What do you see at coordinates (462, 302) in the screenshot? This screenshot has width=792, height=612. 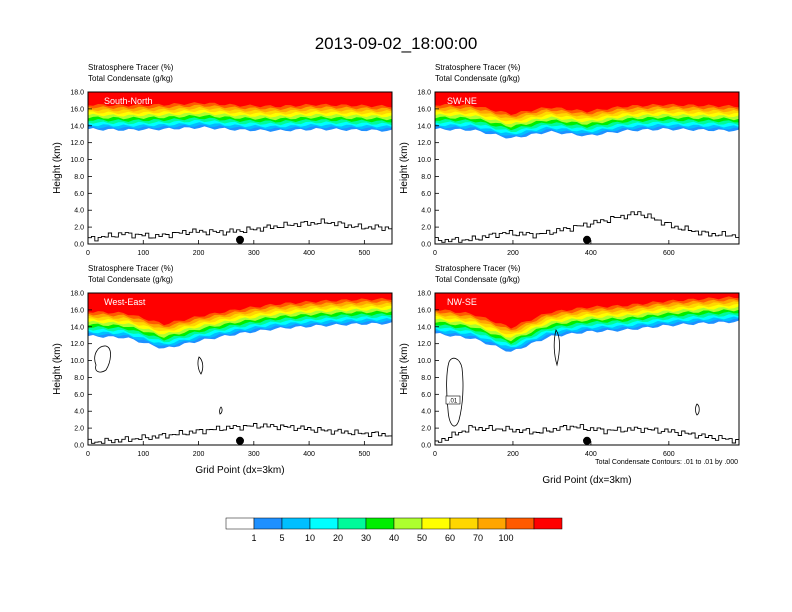 I see `panel-label: NW-SE` at bounding box center [462, 302].